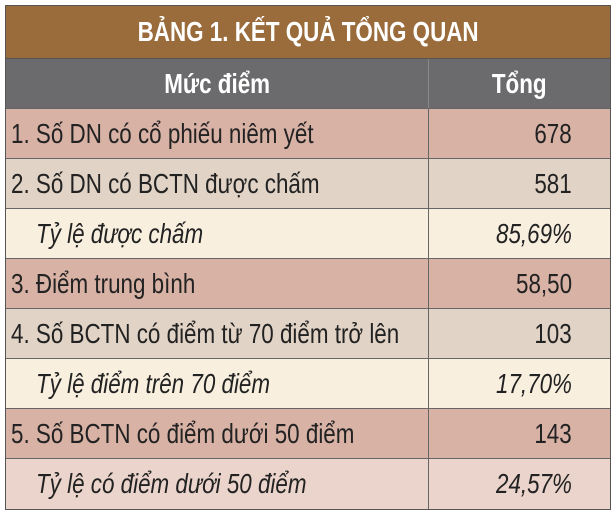 This screenshot has height=519, width=615. I want to click on row-label: Tỷ lệ có điểm dưới 50 điểm, so click(217, 484).